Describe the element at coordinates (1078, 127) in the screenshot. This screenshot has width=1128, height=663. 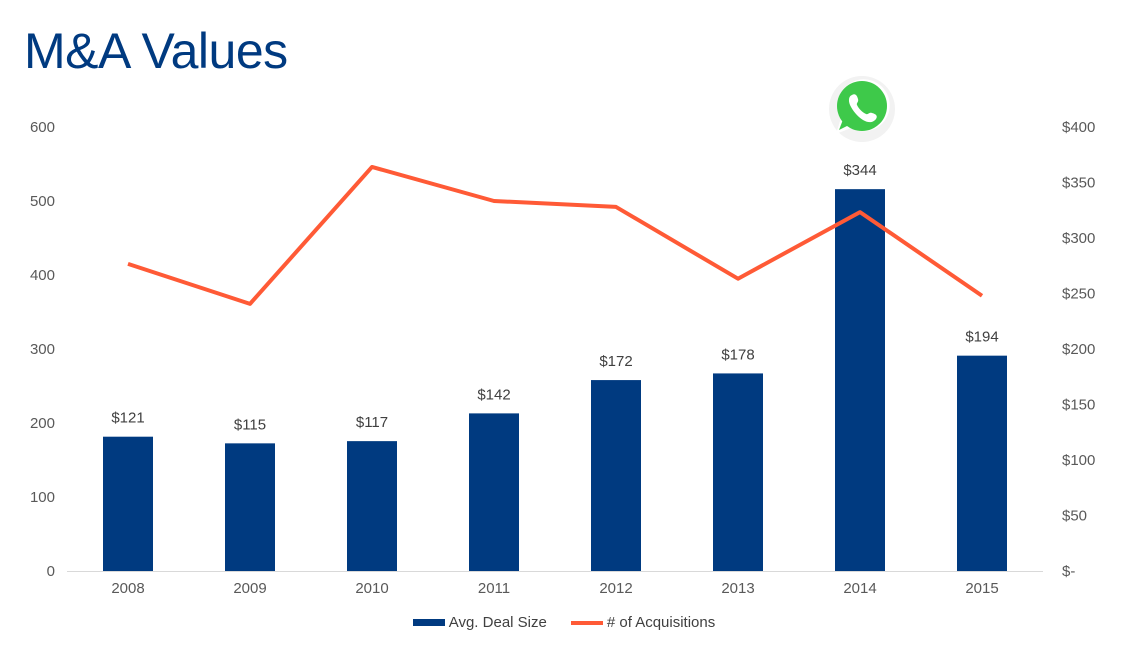
I see `right-axis-tick: $400` at that location.